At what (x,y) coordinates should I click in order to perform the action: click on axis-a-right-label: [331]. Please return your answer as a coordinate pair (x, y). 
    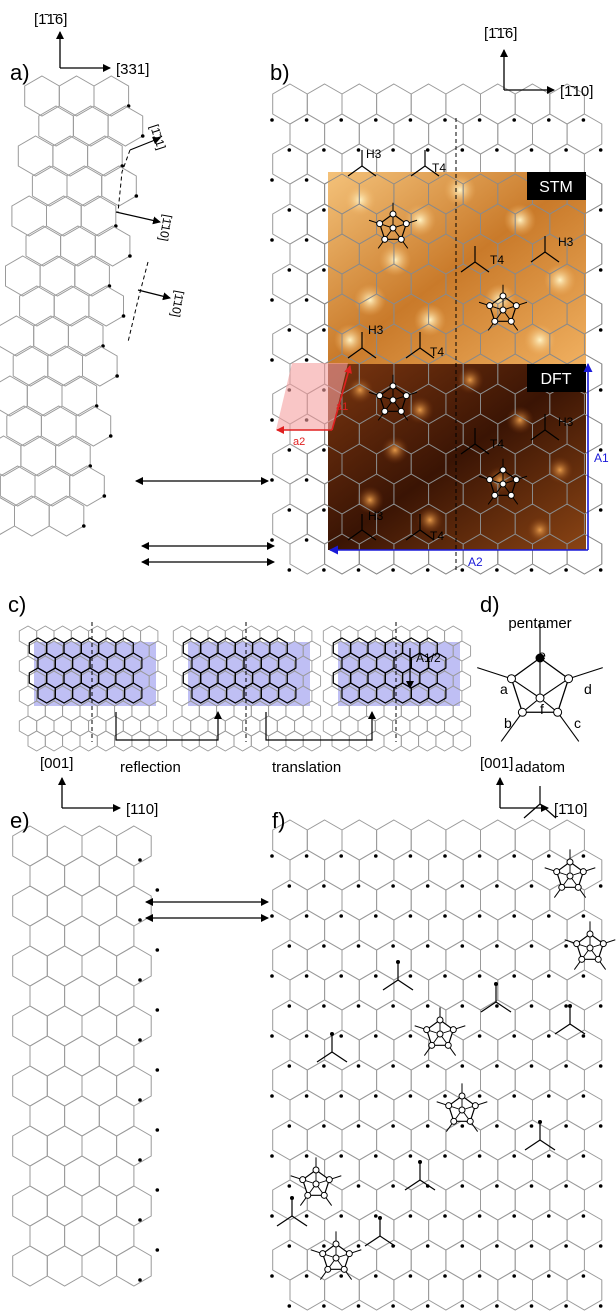
    Looking at the image, I should click on (132, 69).